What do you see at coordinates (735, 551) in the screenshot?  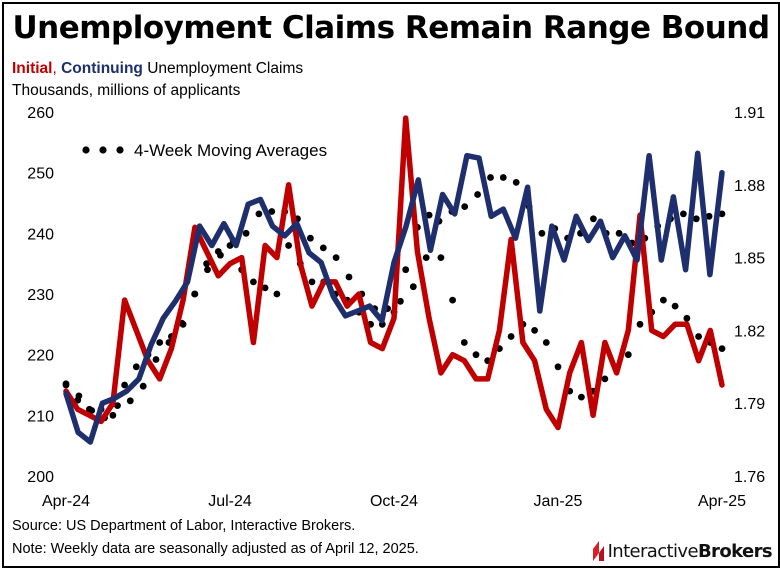 I see `logo-text-part-2: Brokers` at bounding box center [735, 551].